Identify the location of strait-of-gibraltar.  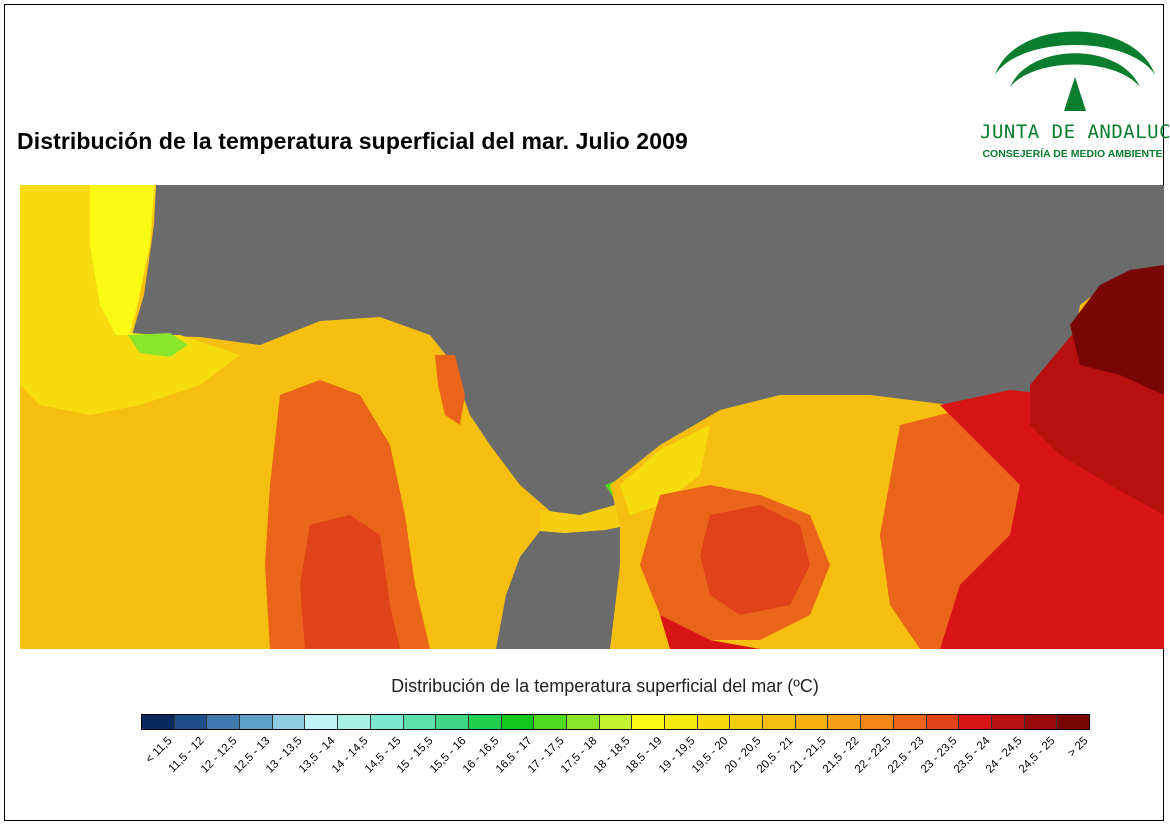
(590, 509).